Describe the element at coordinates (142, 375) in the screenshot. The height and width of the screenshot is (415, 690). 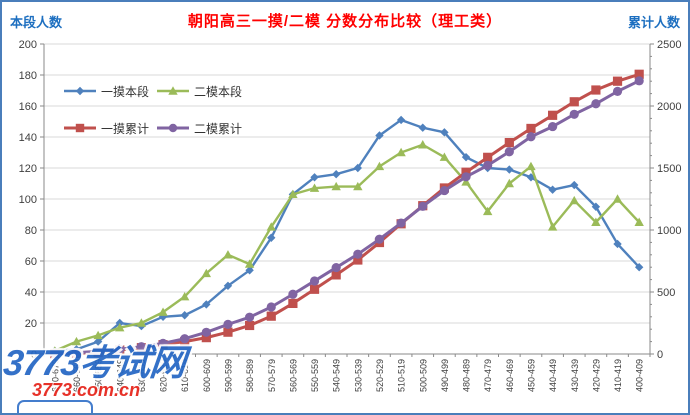
I see `svg-text: 630-639` at that location.